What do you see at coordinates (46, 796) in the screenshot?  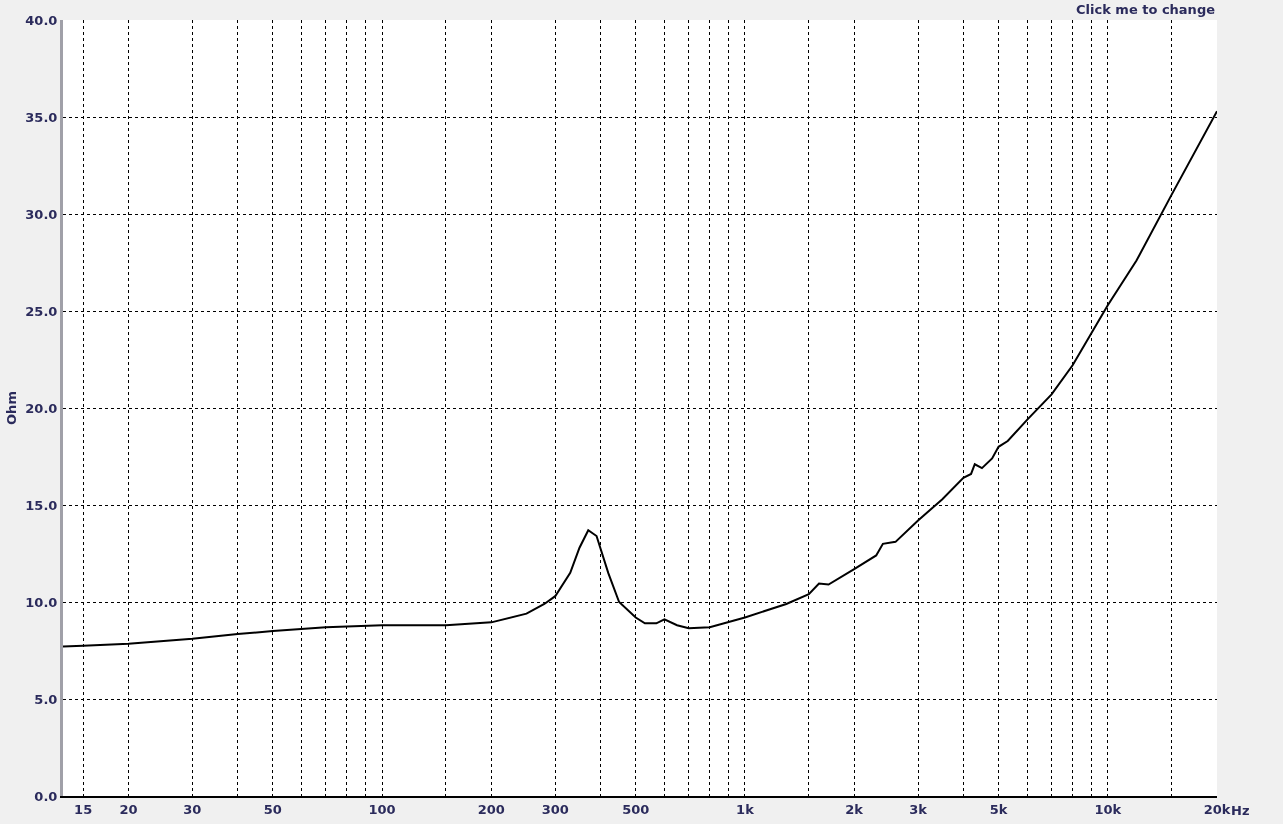 I see `y-tick-label: 0.0` at bounding box center [46, 796].